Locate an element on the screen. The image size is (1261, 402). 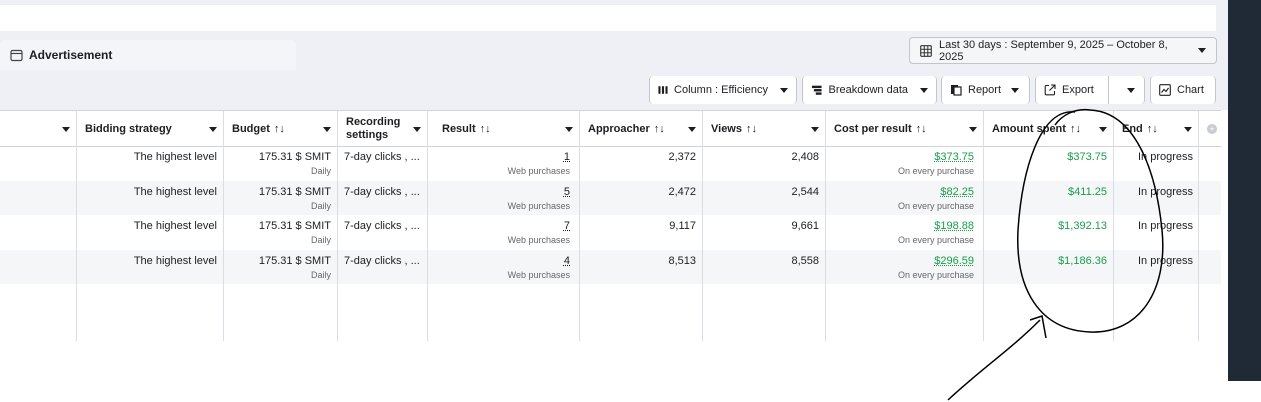
header-approacher: Approacher ↑↓ is located at coordinates (645, 129).